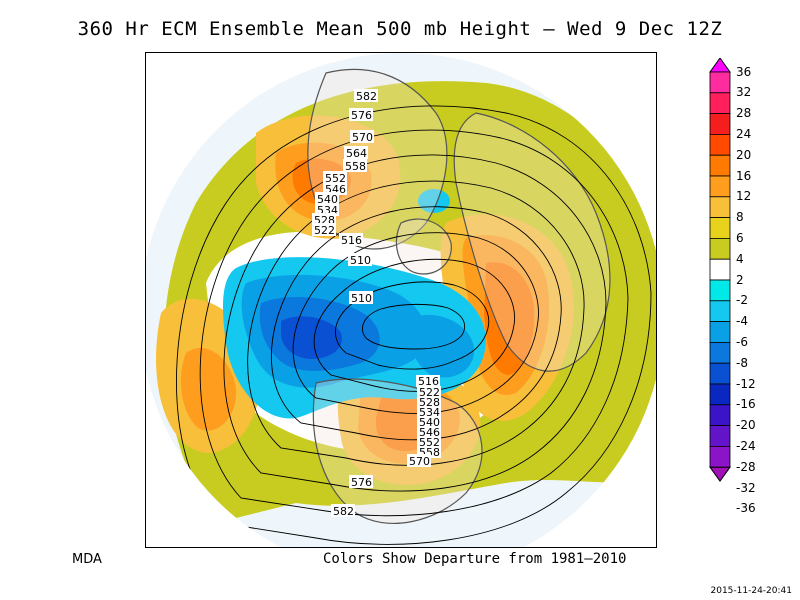  What do you see at coordinates (740, 279) in the screenshot?
I see `colorbar-label: 2` at bounding box center [740, 279].